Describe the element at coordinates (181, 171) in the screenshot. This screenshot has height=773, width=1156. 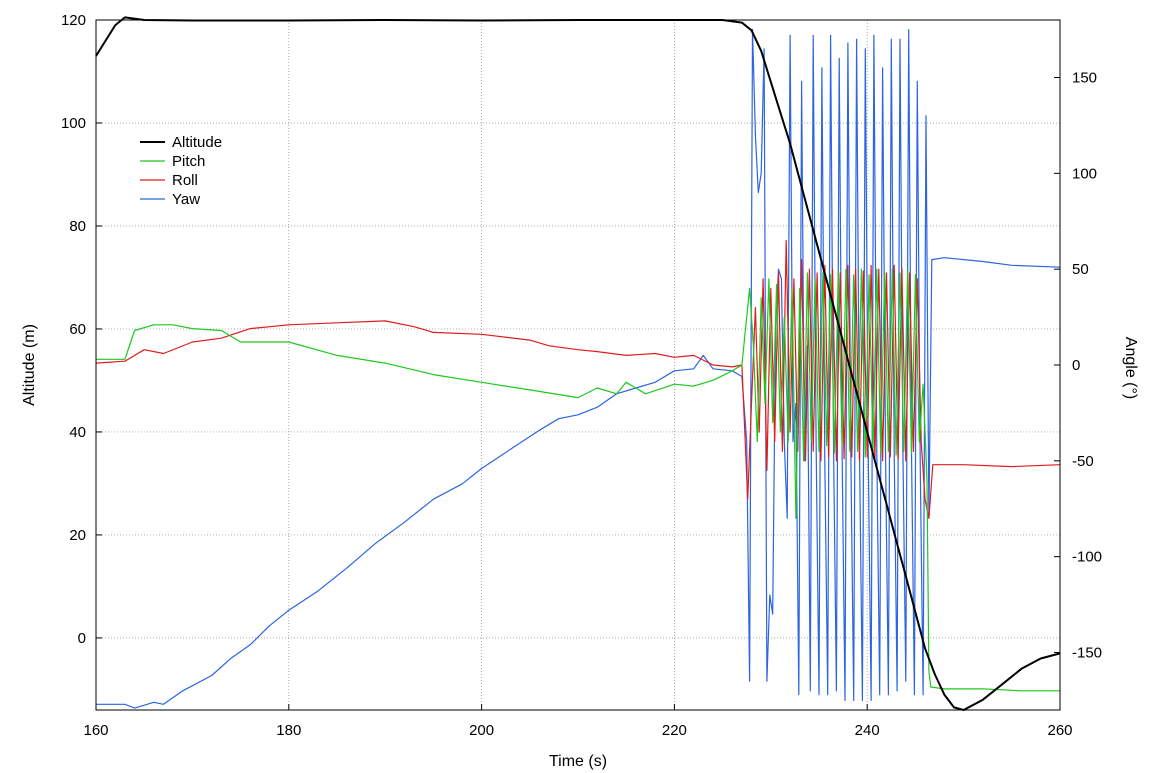
I see `legend: Altitude Pitch Roll Yaw` at that location.